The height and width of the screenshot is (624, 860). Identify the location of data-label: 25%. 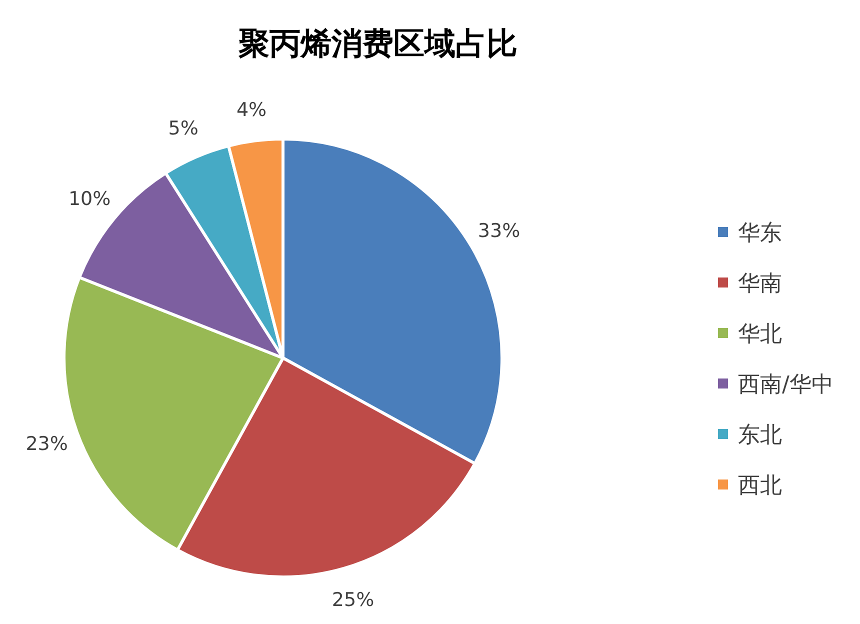
(353, 600).